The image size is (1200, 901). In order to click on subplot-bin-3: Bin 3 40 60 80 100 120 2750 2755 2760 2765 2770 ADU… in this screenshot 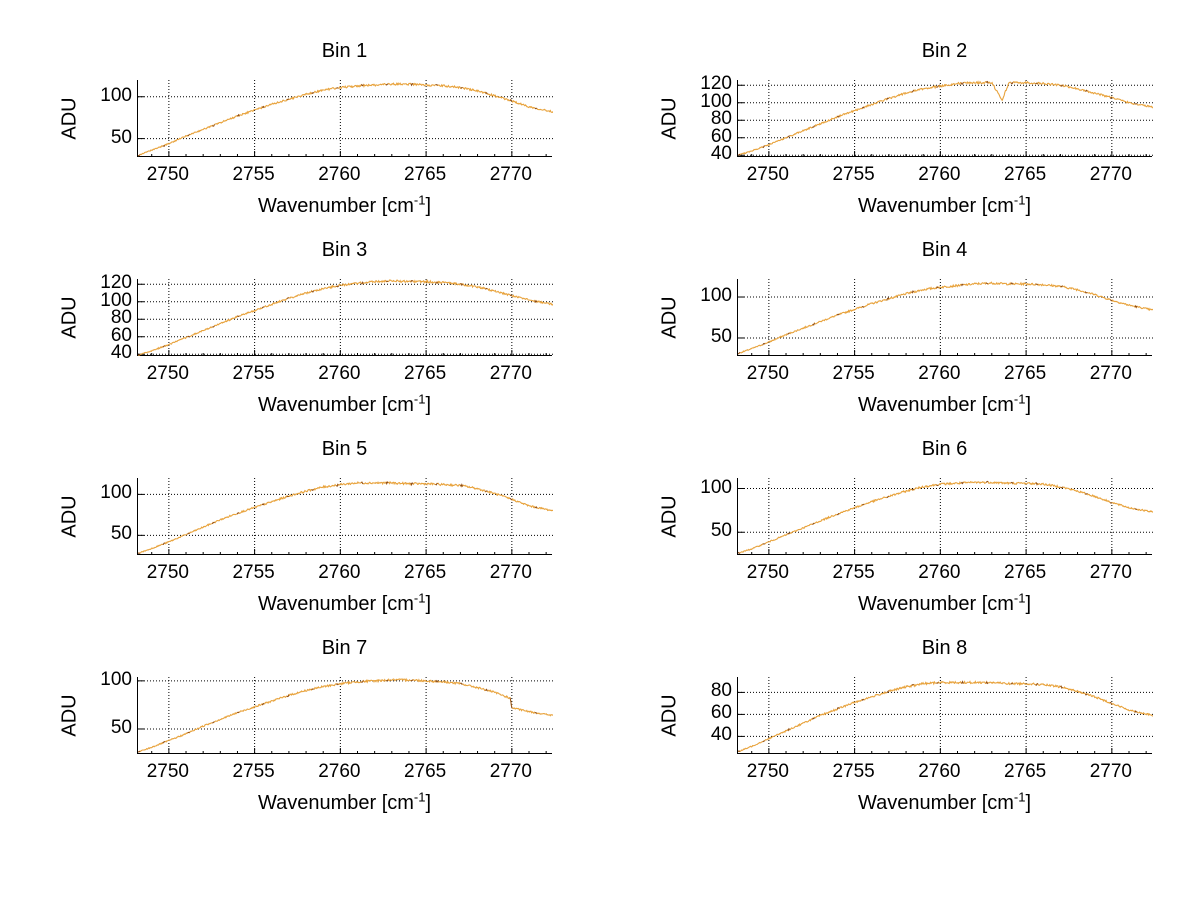, I will do `click(276, 329)`.